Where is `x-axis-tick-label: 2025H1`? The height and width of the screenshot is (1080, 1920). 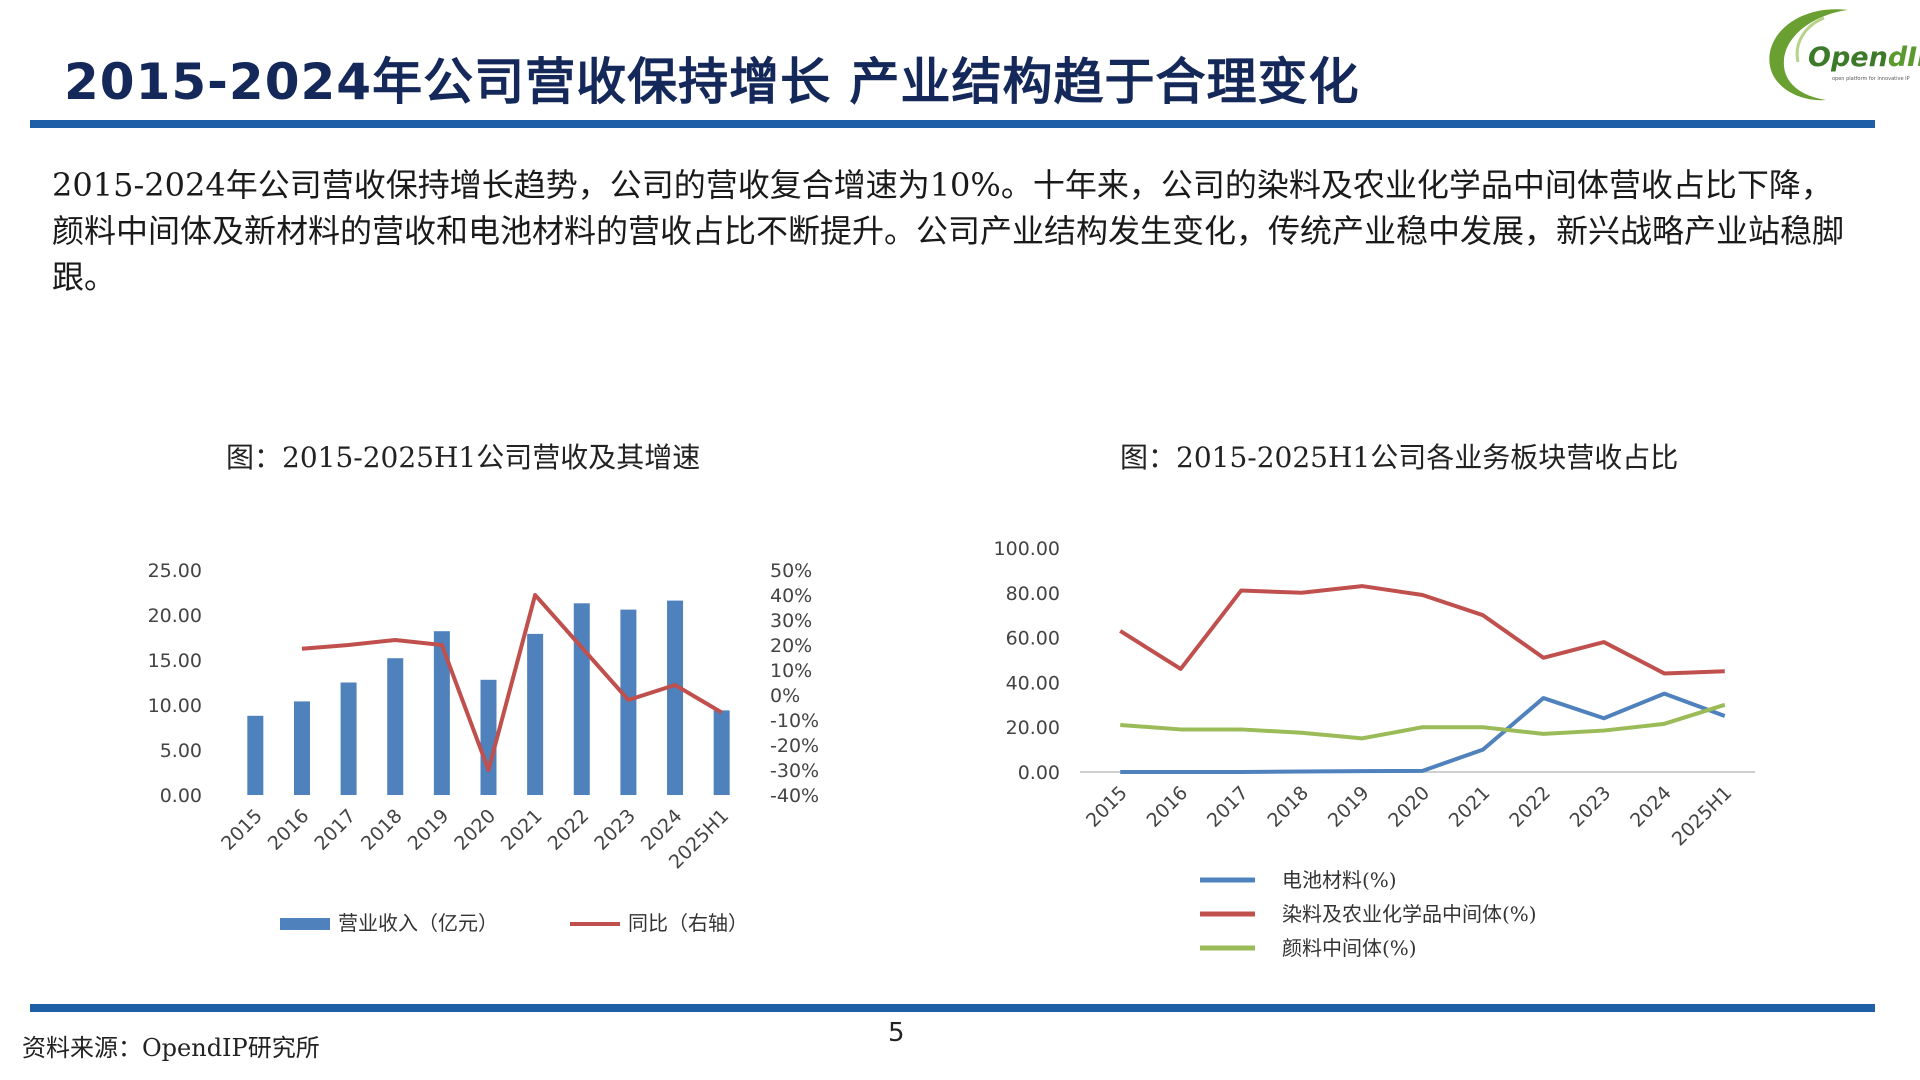 x-axis-tick-label: 2025H1 is located at coordinates (1702, 816).